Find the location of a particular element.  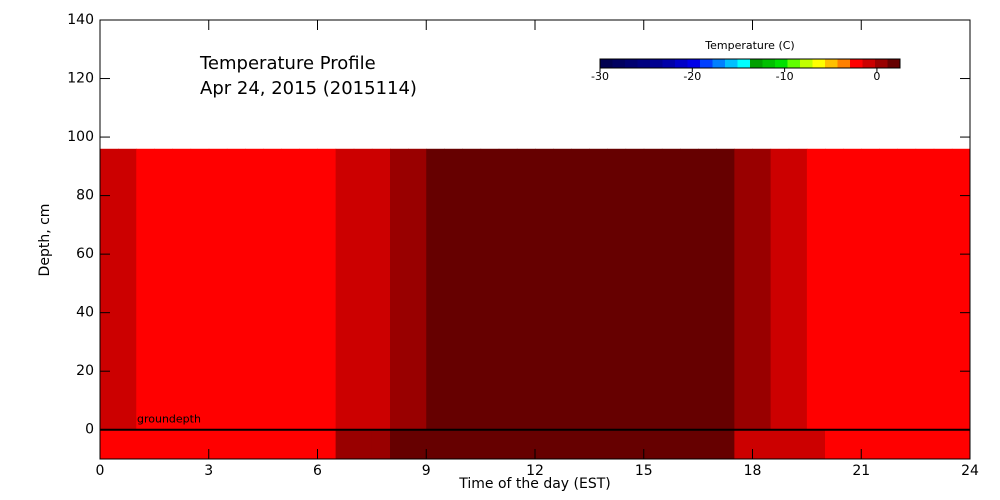

colorbar-tick-label: 0 is located at coordinates (876, 76).